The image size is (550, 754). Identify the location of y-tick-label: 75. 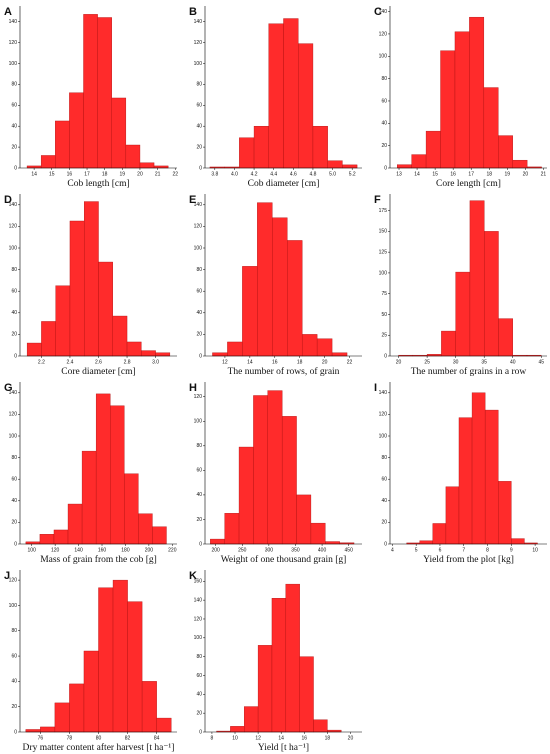
(384, 294).